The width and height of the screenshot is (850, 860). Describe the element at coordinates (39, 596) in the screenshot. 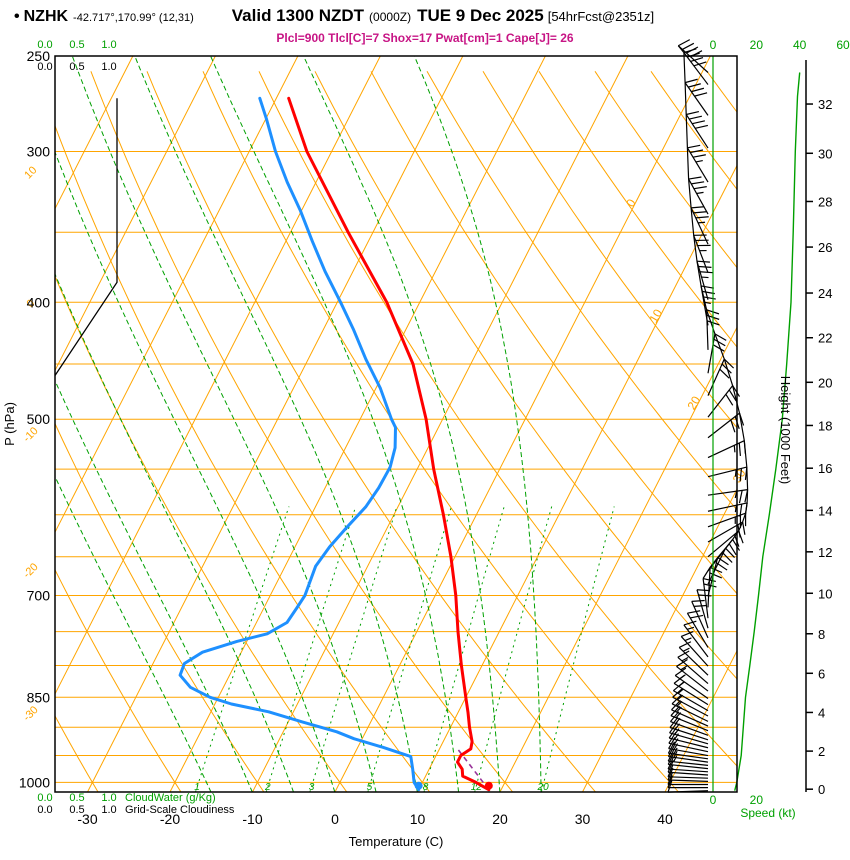

I see `svg-text: 700` at that location.